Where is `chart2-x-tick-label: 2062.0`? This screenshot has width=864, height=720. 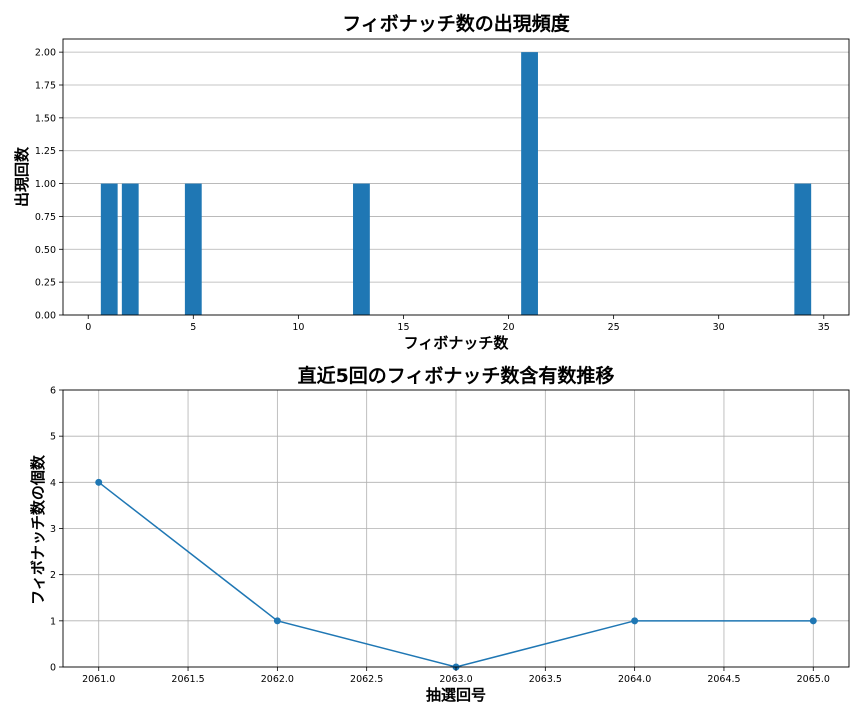
chart2-x-tick-label: 2062.0 is located at coordinates (277, 679).